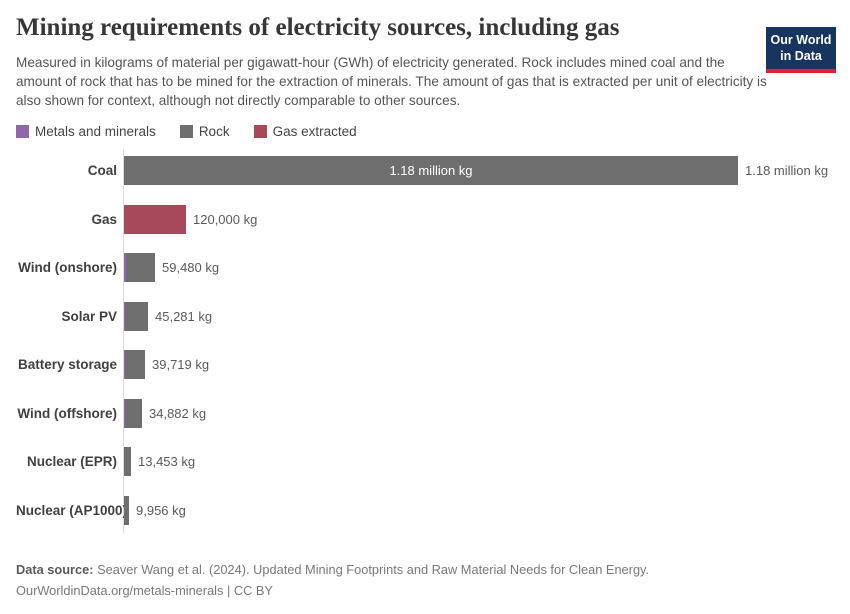 The height and width of the screenshot is (614, 850). I want to click on legend-label: Gas extracted, so click(314, 131).